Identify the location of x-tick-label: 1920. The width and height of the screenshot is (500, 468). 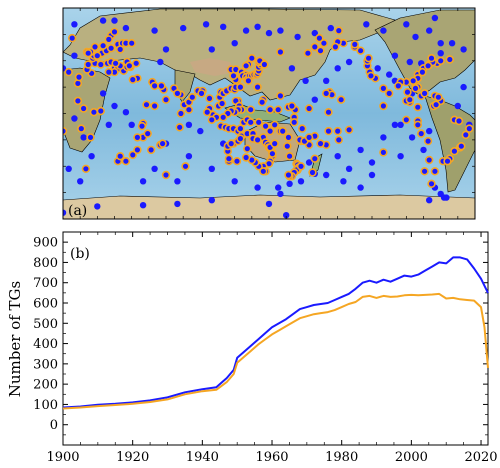
(132, 457).